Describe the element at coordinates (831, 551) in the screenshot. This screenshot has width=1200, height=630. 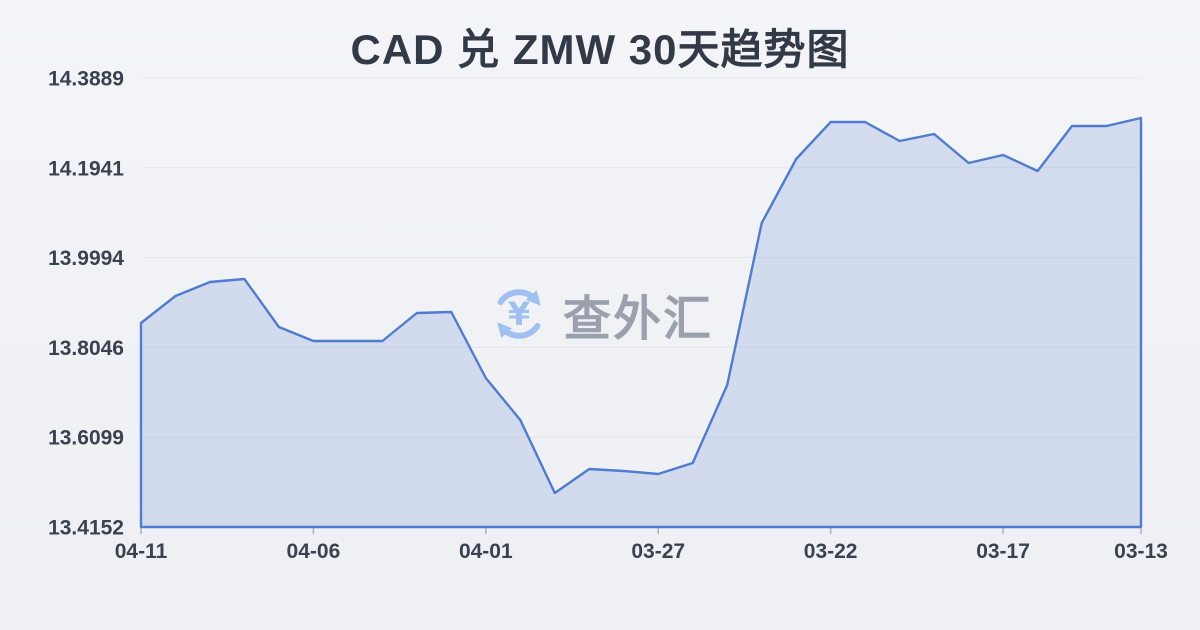
I see `x-axis-tick-label: 03-22` at that location.